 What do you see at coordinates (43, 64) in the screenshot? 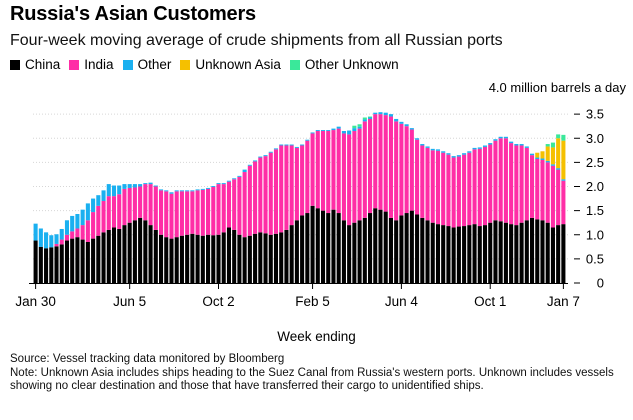
I see `legend-label-china: China` at bounding box center [43, 64].